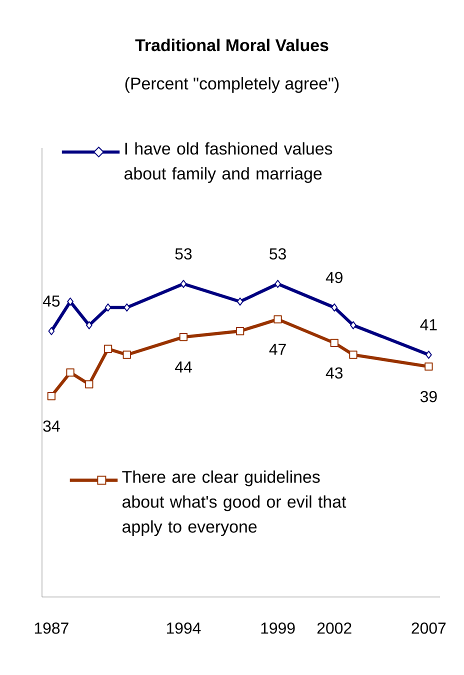 The image size is (464, 675). What do you see at coordinates (51, 426) in the screenshot?
I see `data-label: 34` at bounding box center [51, 426].